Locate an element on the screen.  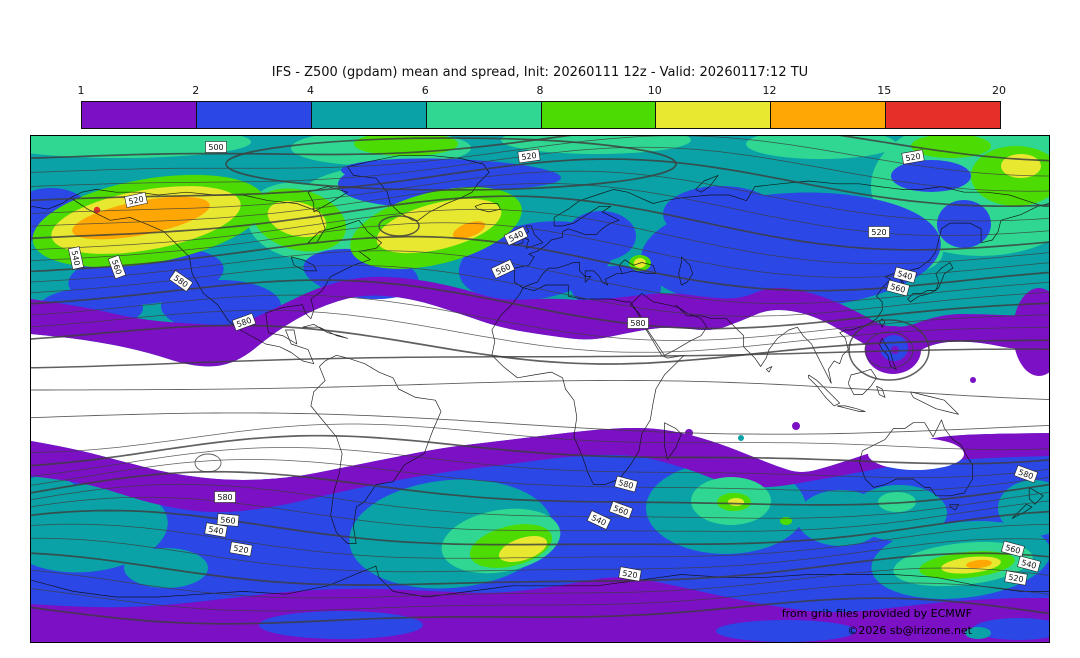
colorbar is located at coordinates (541, 115).